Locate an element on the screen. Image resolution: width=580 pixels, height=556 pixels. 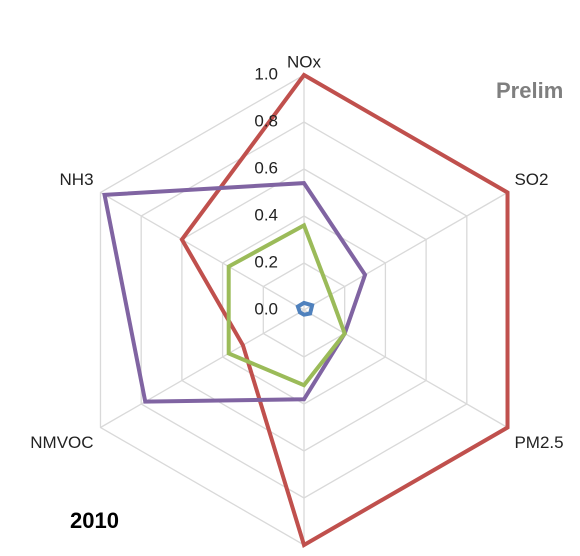
tick-label: 1.0 is located at coordinates (266, 73).